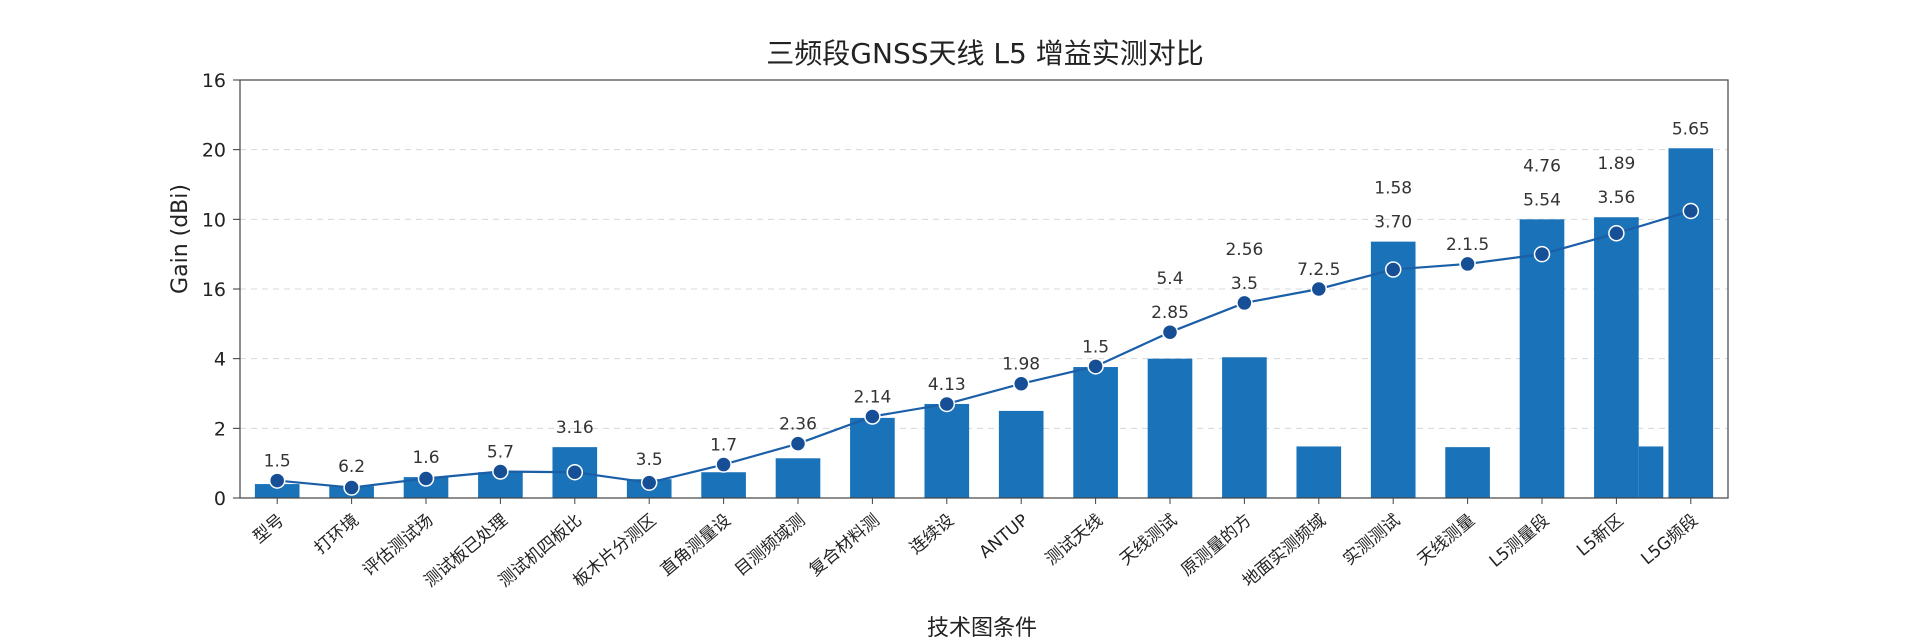  What do you see at coordinates (982, 628) in the screenshot?
I see `x-axis-label: 技术图条件` at bounding box center [982, 628].